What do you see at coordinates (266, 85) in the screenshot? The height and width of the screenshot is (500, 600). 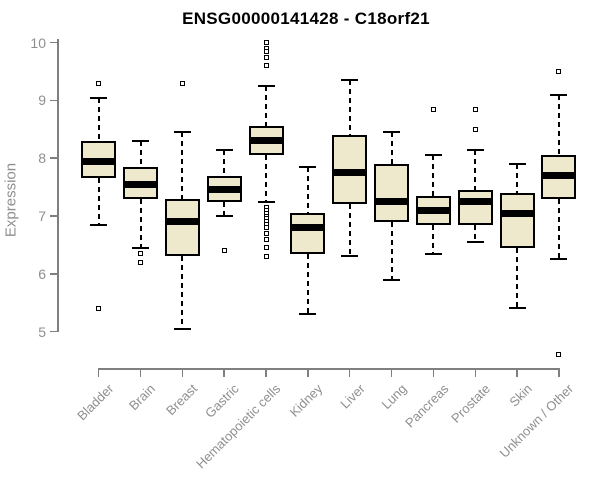 I see `whisker-cap-upper-hematopoietic-cells` at bounding box center [266, 85].